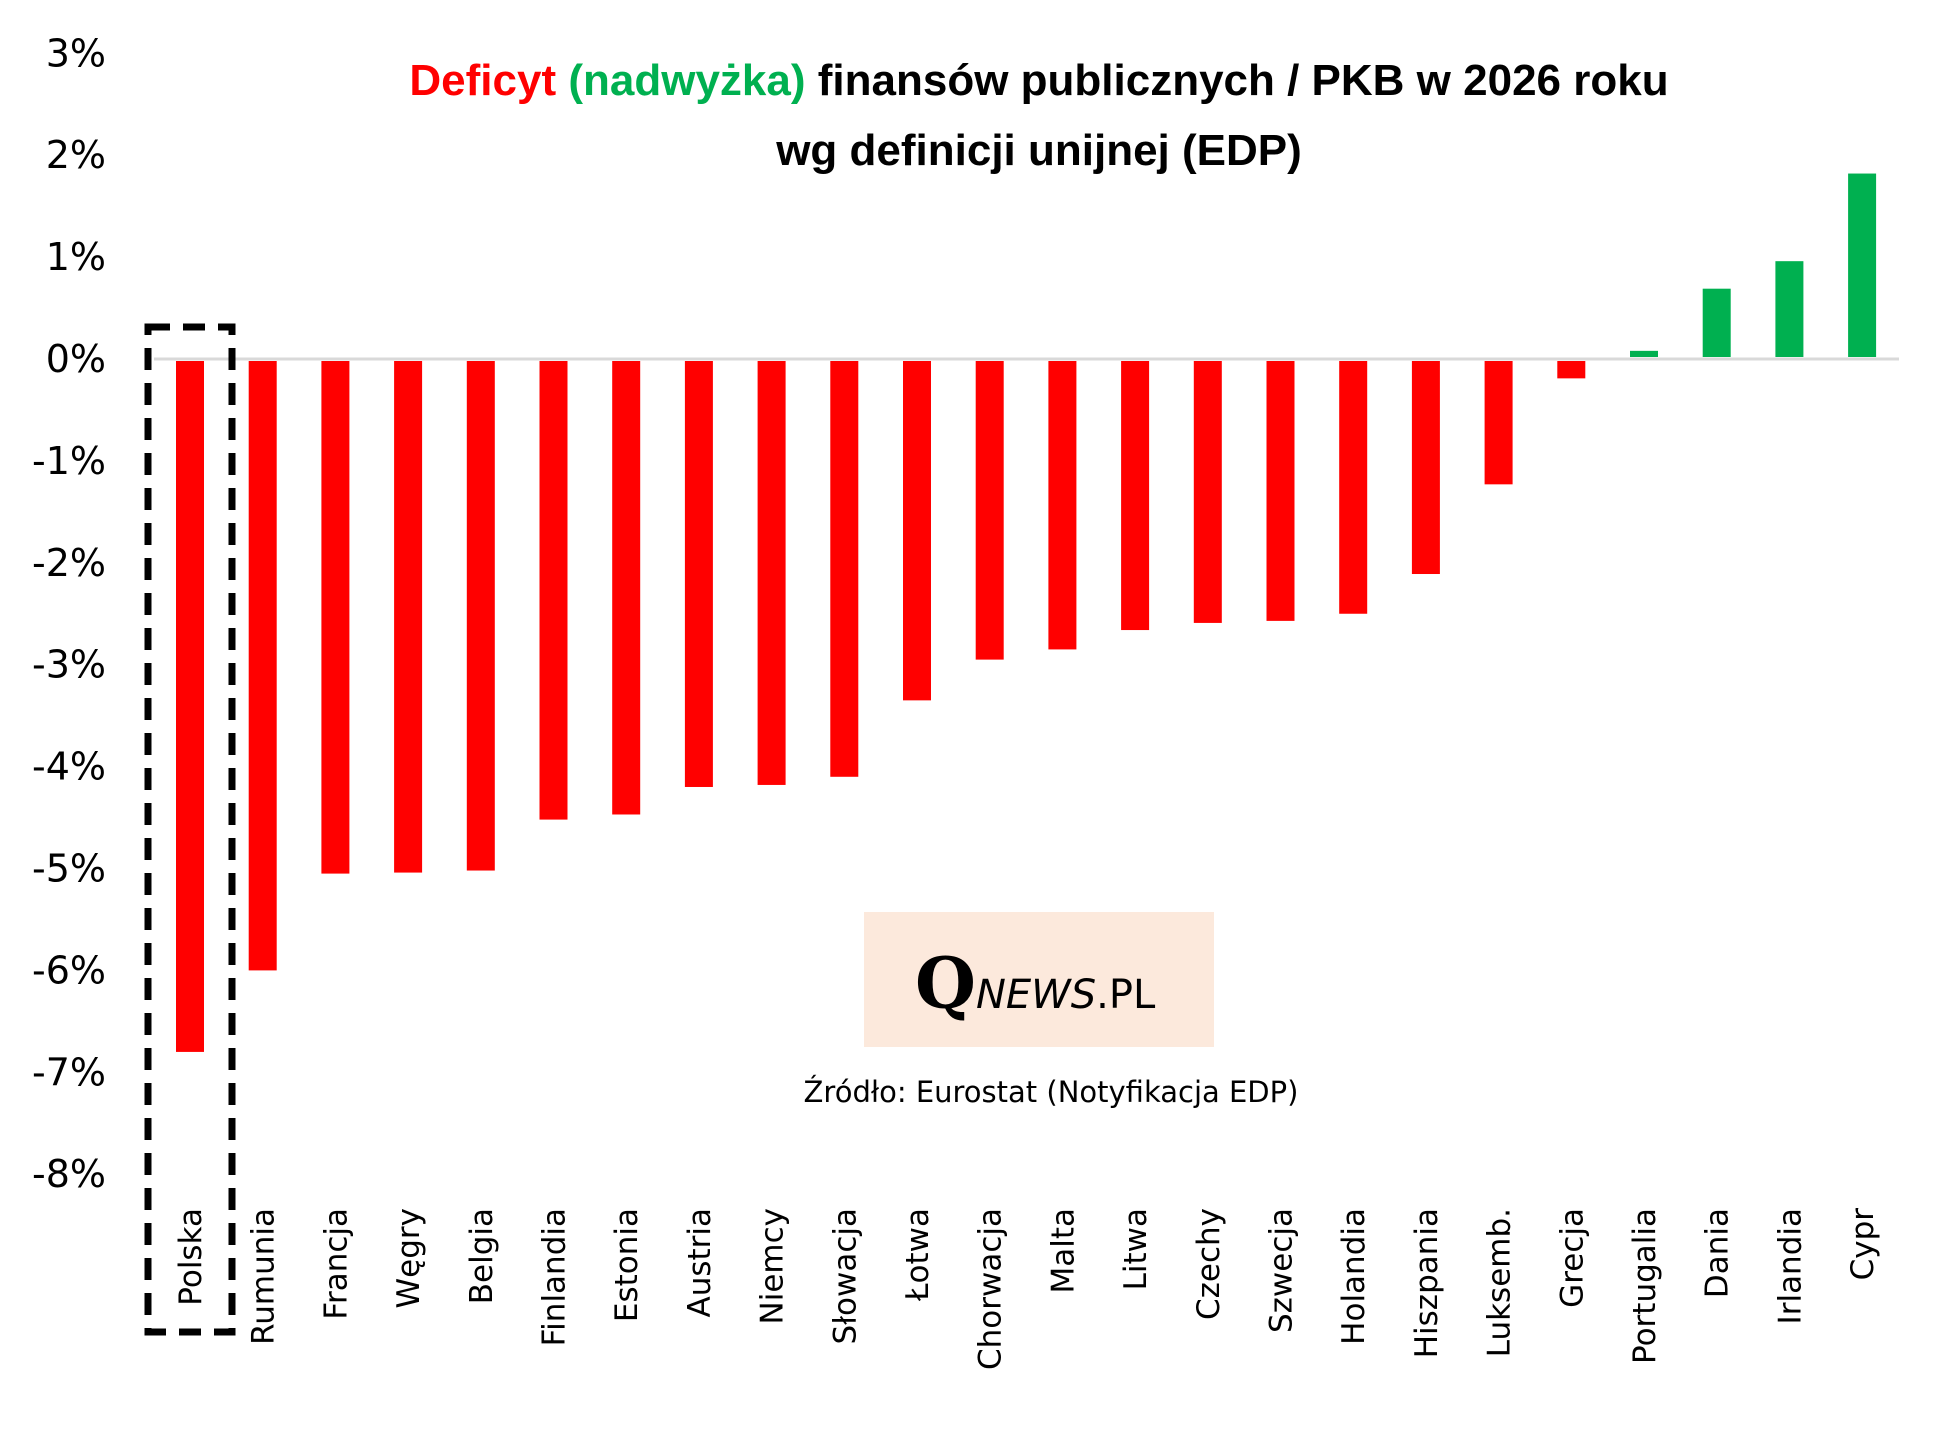 The image size is (1949, 1429). Describe the element at coordinates (700, 1263) in the screenshot. I see `x-tick-label: Austria` at that location.